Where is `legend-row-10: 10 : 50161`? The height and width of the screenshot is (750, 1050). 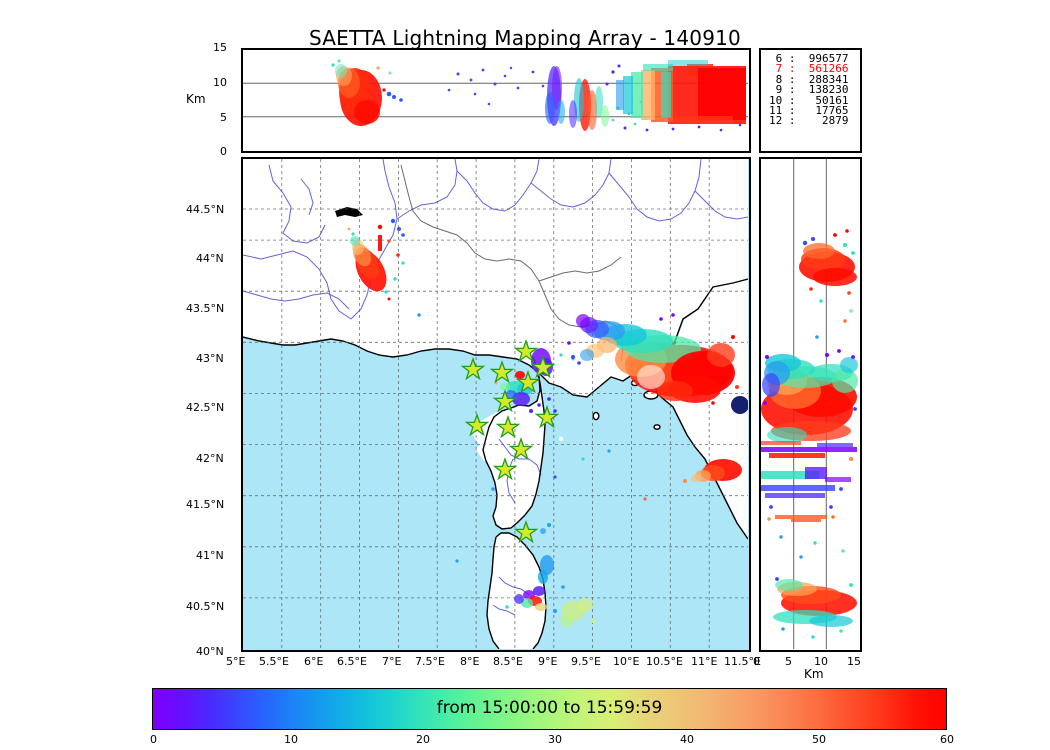
legend-row-10: 10 : 50161 is located at coordinates (809, 100).